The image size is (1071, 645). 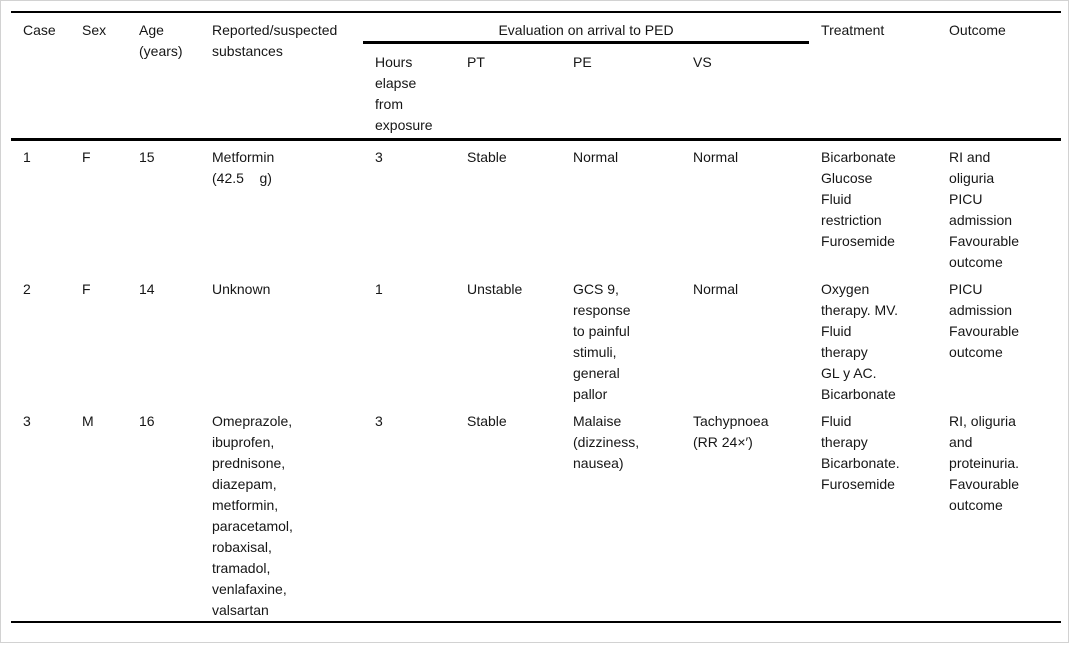 What do you see at coordinates (94, 30) in the screenshot?
I see `col-header-sex: Sex` at bounding box center [94, 30].